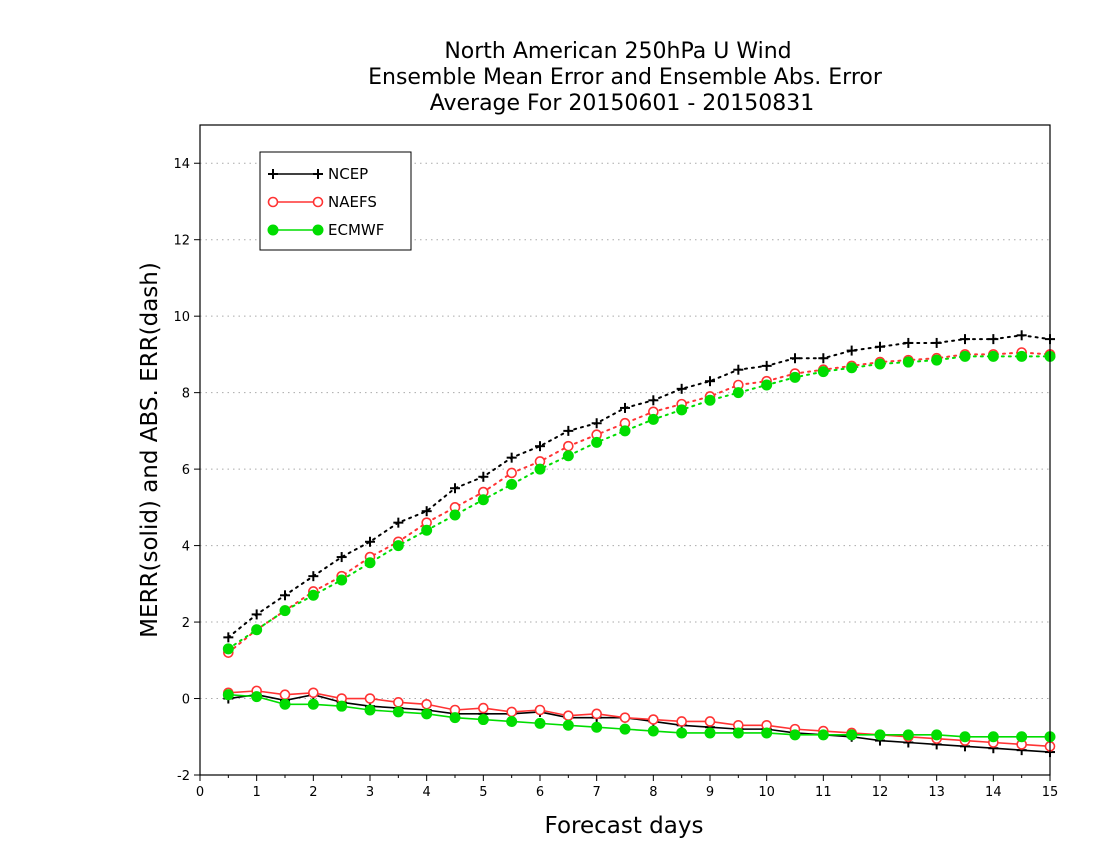 Image resolution: width=1100 pixels, height=850 pixels. I want to click on x-tick-label: 0, so click(200, 792).